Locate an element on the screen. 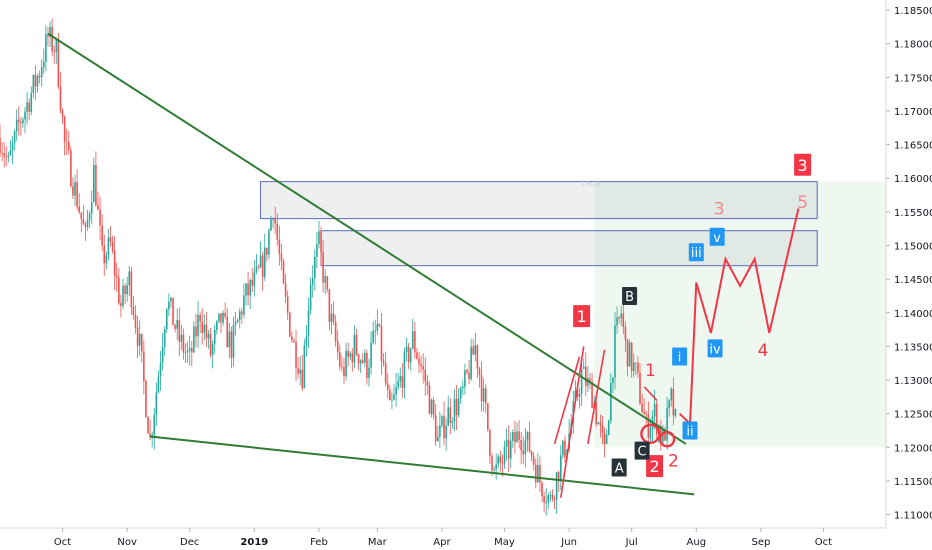 Image resolution: width=932 pixels, height=550 pixels. price-tick-label: 1.13500 is located at coordinates (913, 347).